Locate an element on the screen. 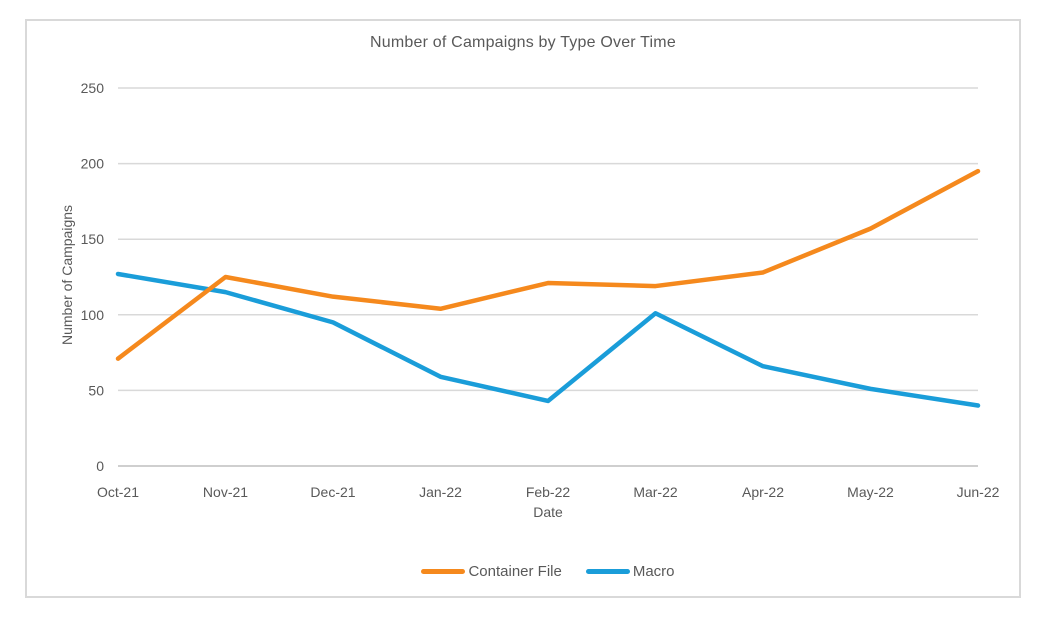 The image size is (1051, 619). chart-title: Number of Campaigns by Type Over Time is located at coordinates (523, 42).